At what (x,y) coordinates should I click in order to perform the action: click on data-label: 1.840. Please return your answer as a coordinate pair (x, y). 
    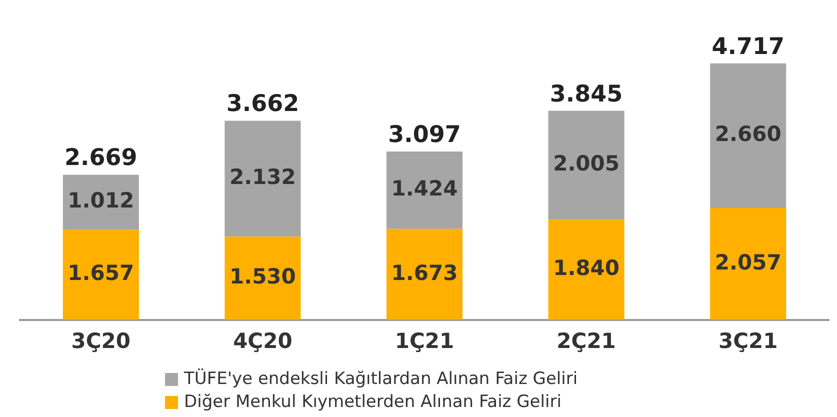
    Looking at the image, I should click on (586, 268).